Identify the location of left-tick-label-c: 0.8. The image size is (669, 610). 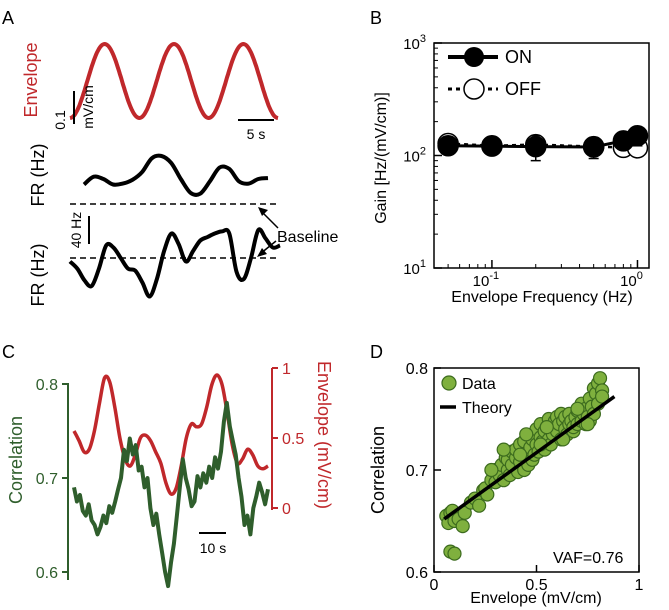
(47, 385).